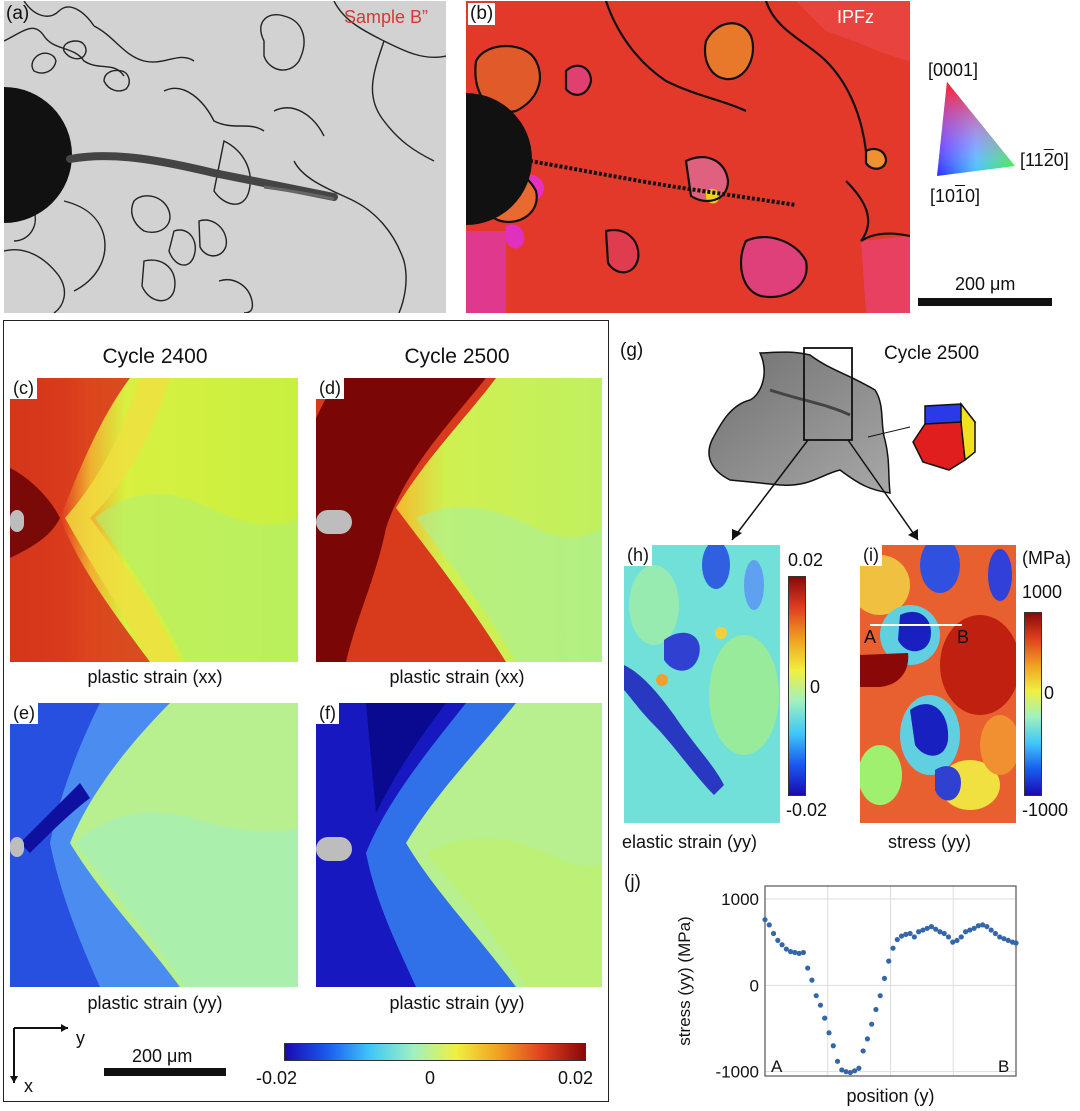  What do you see at coordinates (457, 356) in the screenshot?
I see `title-cycle-2500: Cycle 2500` at bounding box center [457, 356].